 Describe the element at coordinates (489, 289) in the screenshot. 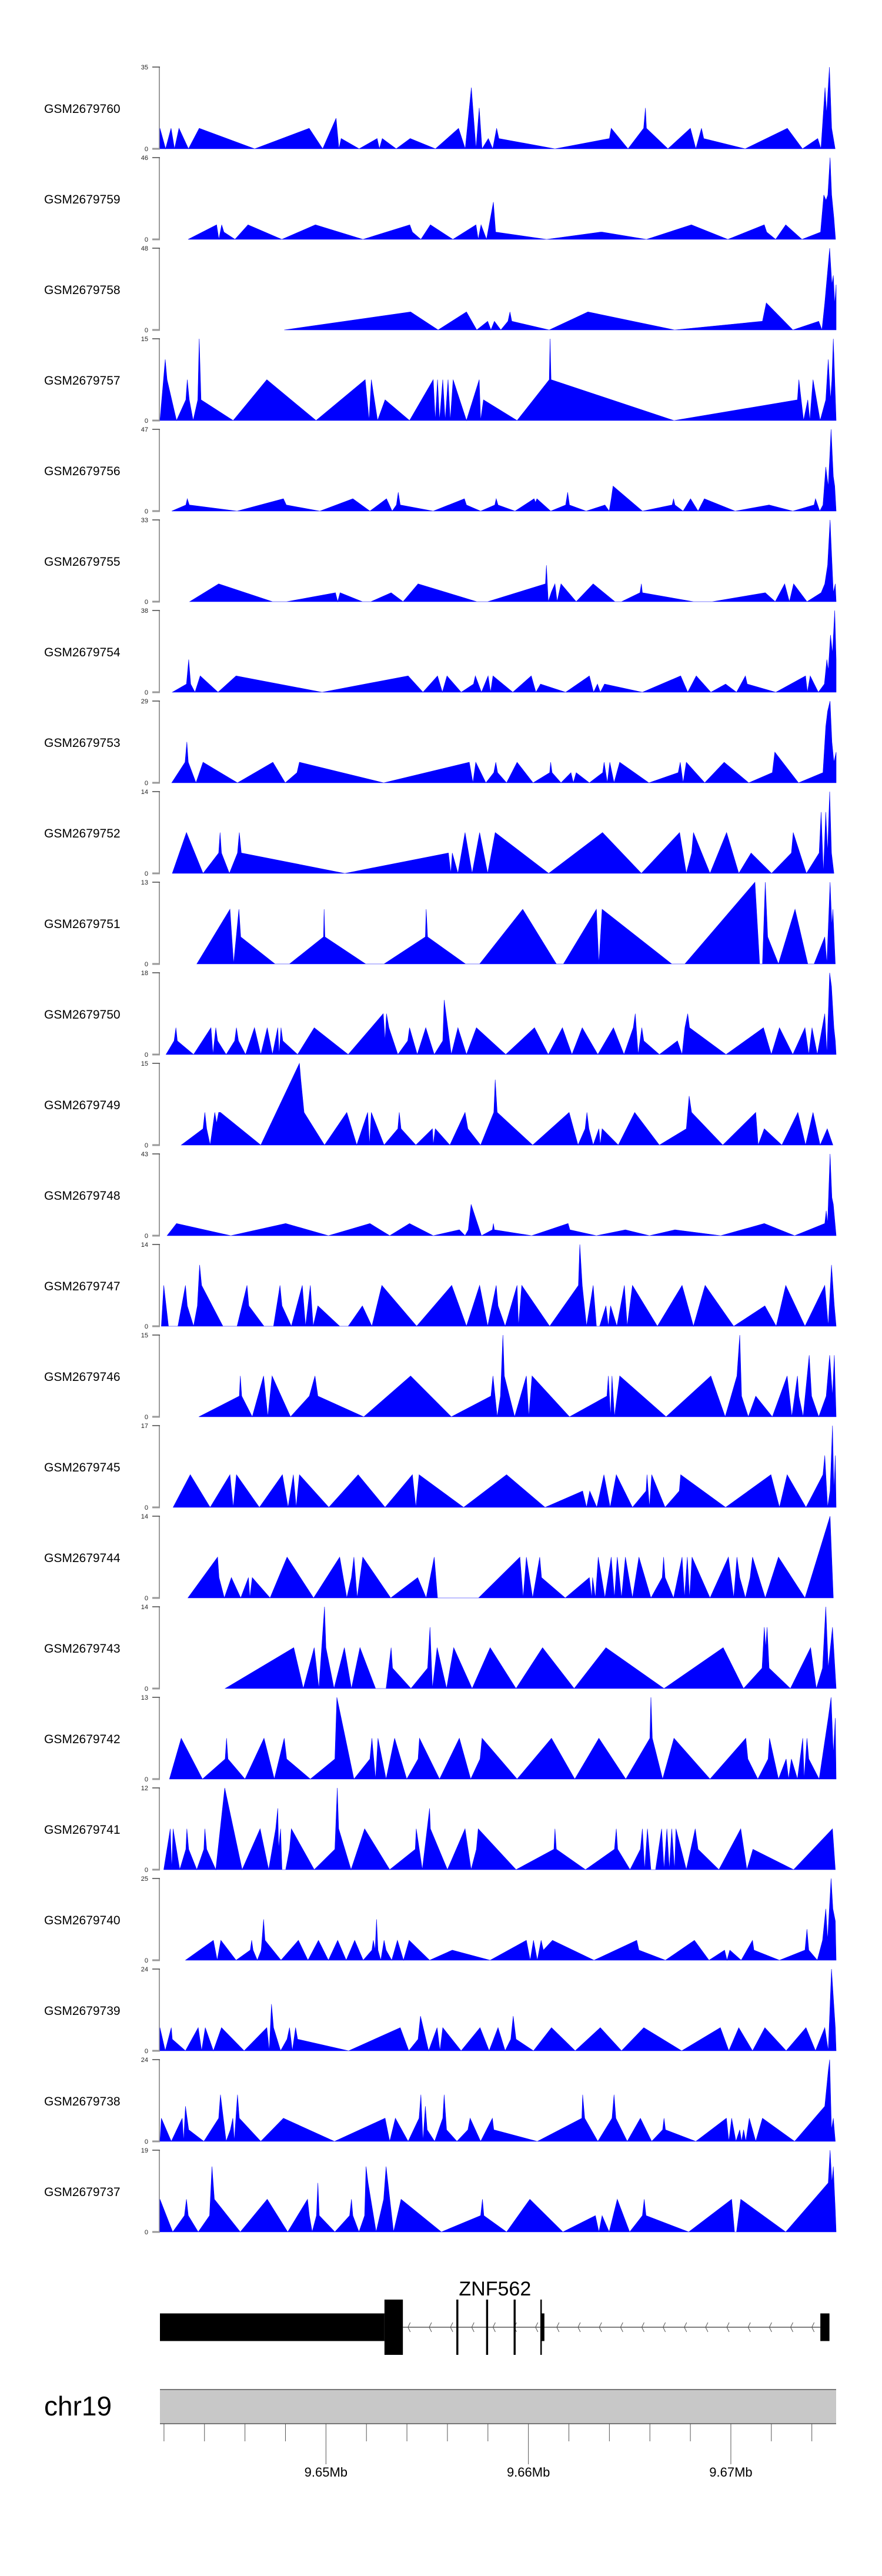

I see `coverage-track: 48 0` at that location.